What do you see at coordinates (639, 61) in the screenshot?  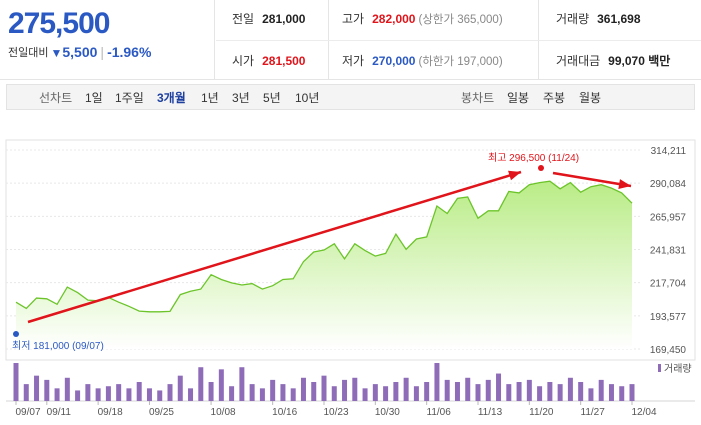 I see `amount-value: 99,070 백만` at bounding box center [639, 61].